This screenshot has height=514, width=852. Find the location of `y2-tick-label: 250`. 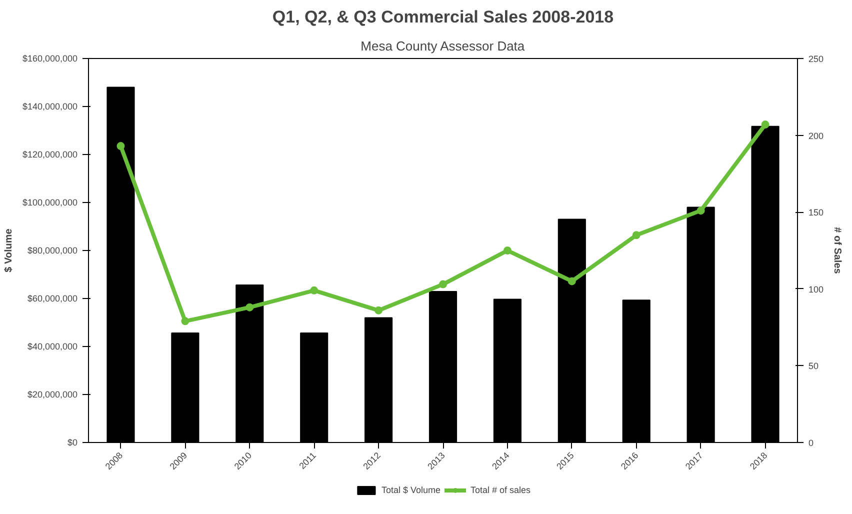

y2-tick-label: 250 is located at coordinates (816, 59).